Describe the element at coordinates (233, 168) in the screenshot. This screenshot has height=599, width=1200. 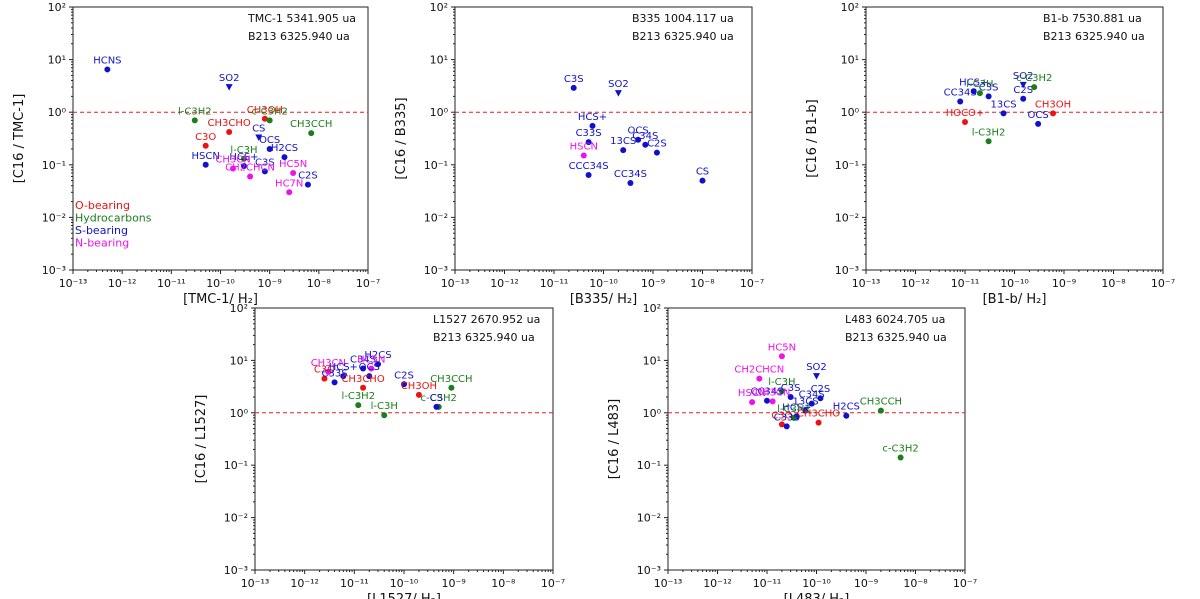
I see `point-ch3cn` at that location.